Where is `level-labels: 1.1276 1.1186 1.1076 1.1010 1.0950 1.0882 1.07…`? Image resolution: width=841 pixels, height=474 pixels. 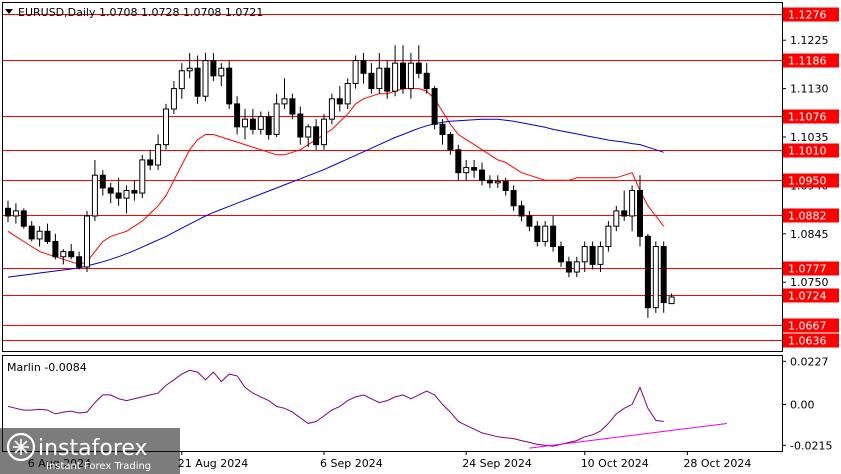 level-labels: 1.1276 1.1186 1.1076 1.1010 1.0950 1.0882 1.07… is located at coordinates (811, 177).